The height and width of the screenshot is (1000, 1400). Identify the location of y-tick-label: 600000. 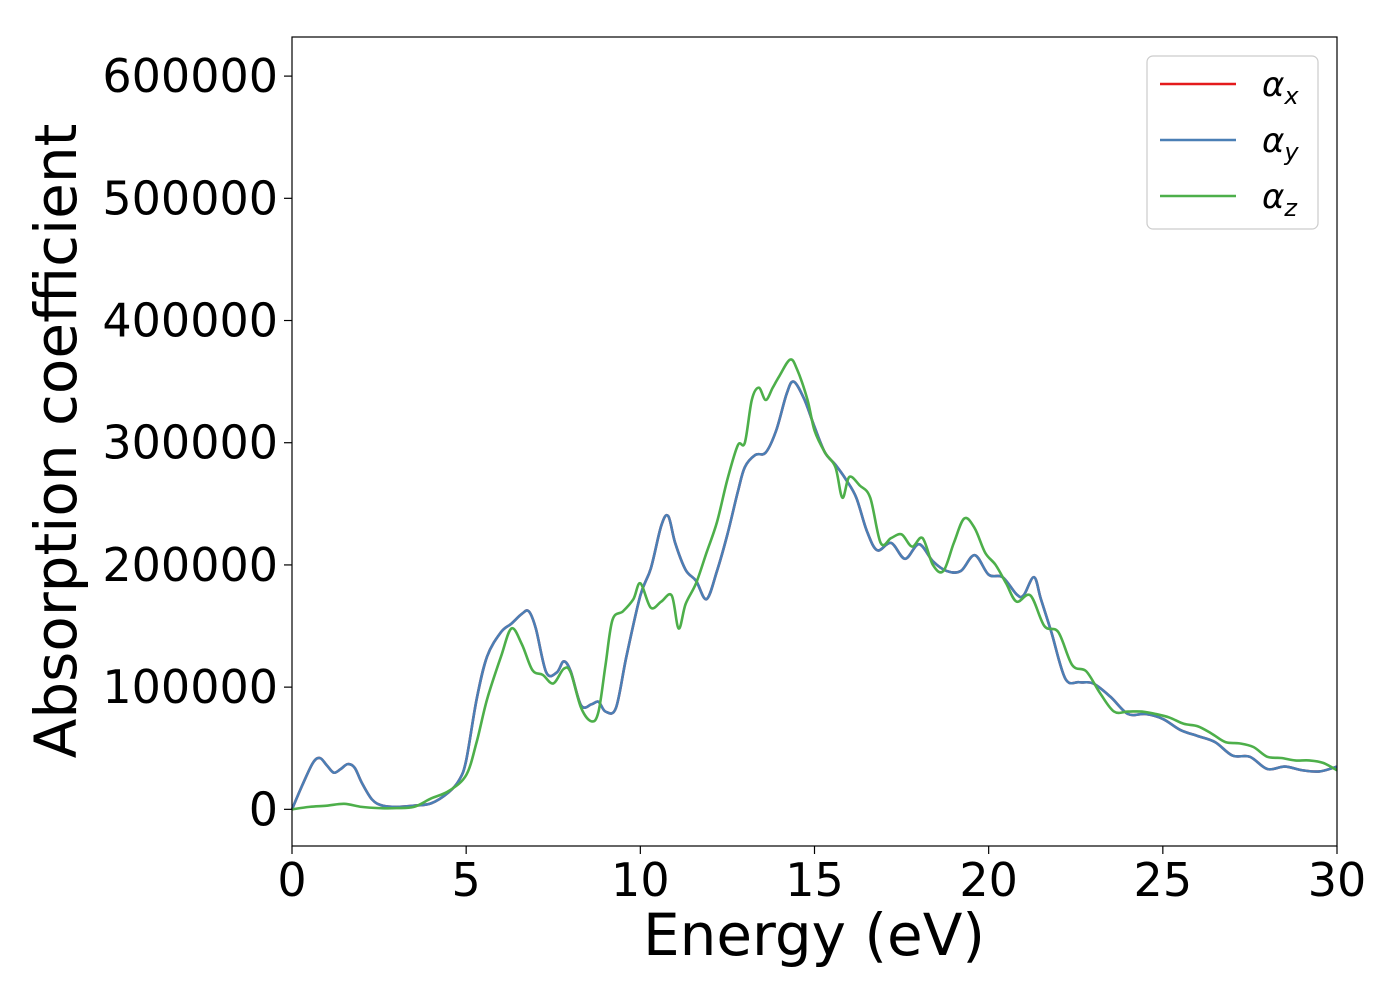
(190, 76).